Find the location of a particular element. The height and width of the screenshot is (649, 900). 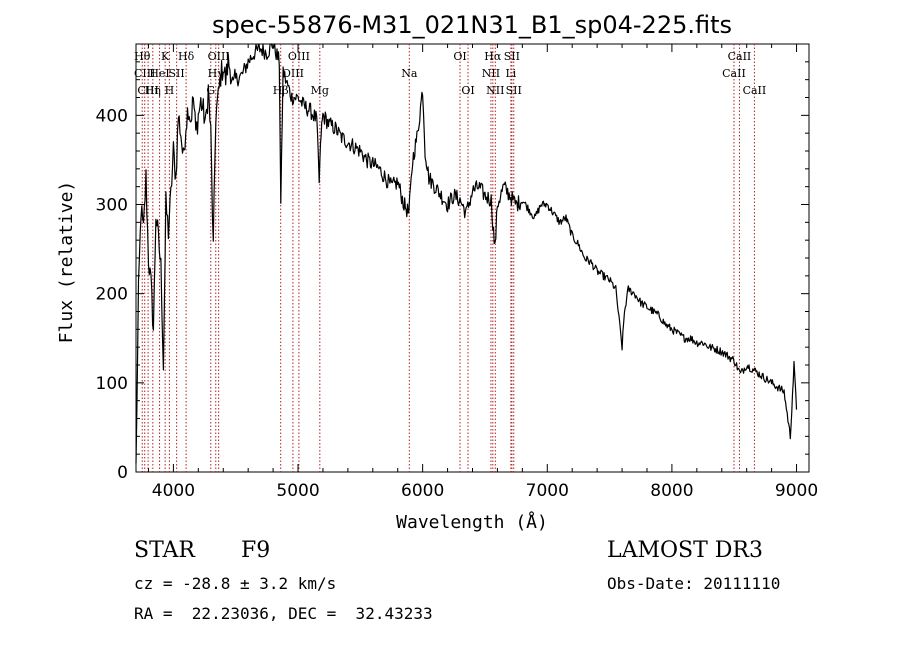

line-label-10: Hγ is located at coordinates (216, 73).